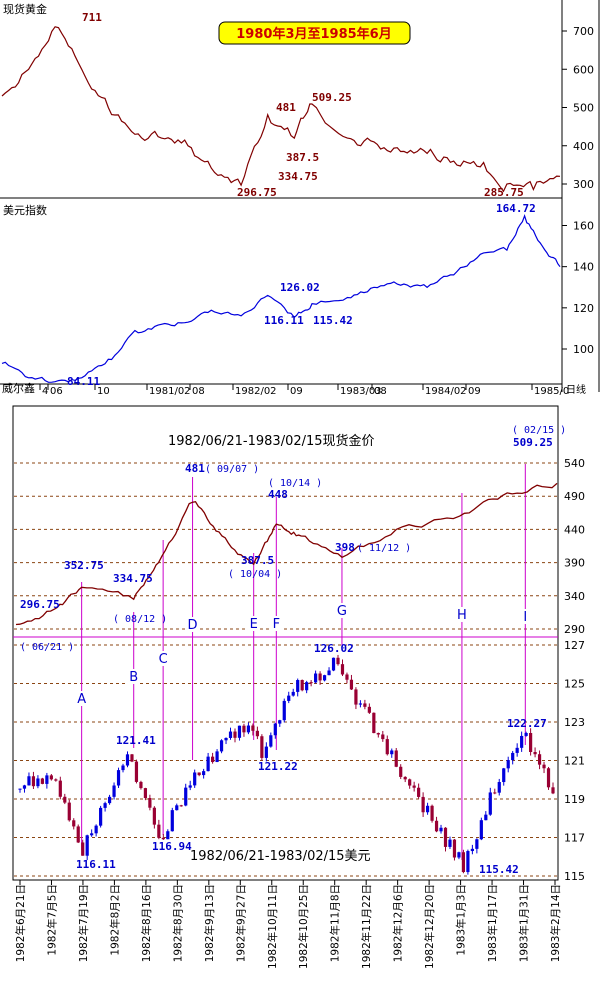 Image resolution: width=600 pixels, height=987 pixels. What do you see at coordinates (286, 554) in the screenshot?
I see `gold-bottom-line` at bounding box center [286, 554].